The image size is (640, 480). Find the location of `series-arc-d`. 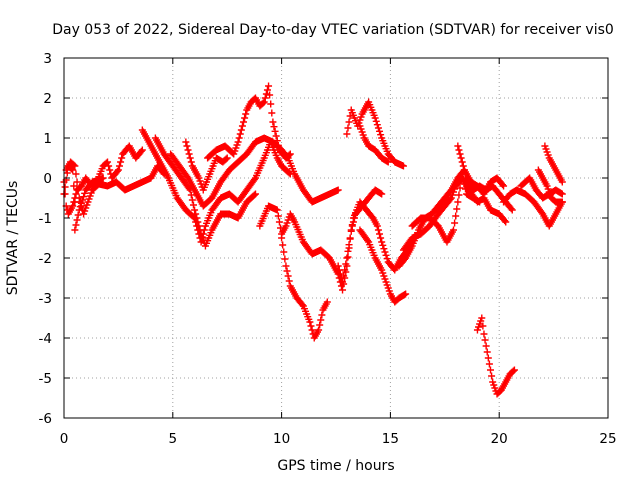

series-arc-d is located at coordinates (216, 186).